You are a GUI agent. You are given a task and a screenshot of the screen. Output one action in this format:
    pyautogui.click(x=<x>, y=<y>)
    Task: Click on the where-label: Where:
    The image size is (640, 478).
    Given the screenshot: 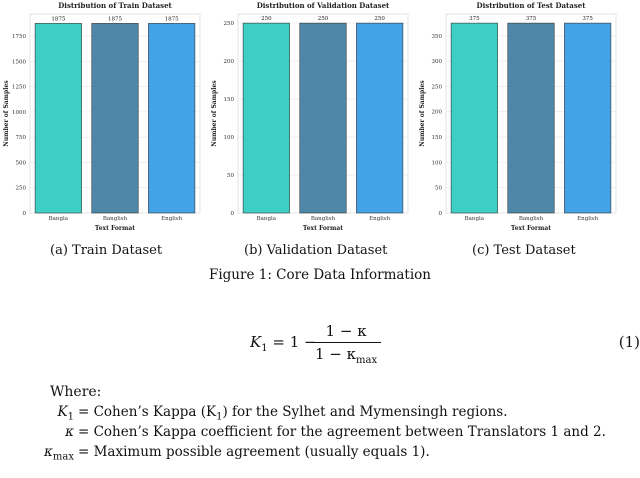 What is the action you would take?
    pyautogui.click(x=76, y=392)
    